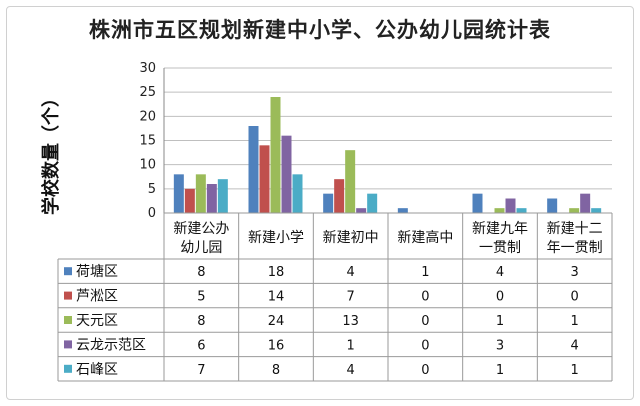 The height and width of the screenshot is (406, 640). What do you see at coordinates (201, 248) in the screenshot?
I see `category-label: 幼儿园` at bounding box center [201, 248].